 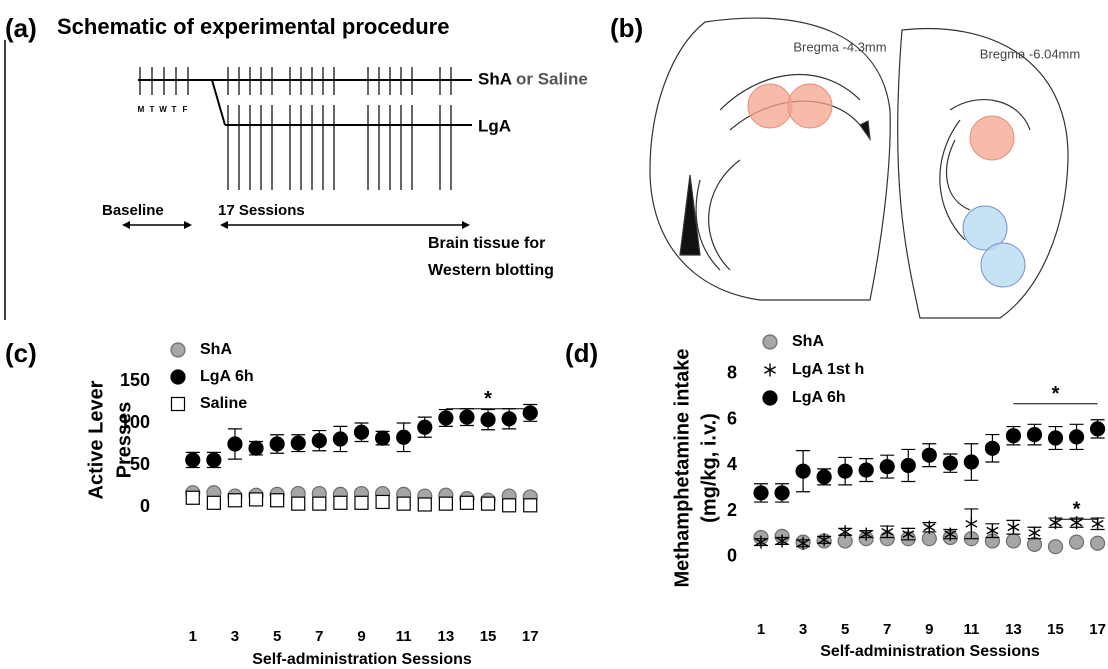 I want to click on x-tick-label: 15, so click(x=488, y=636).